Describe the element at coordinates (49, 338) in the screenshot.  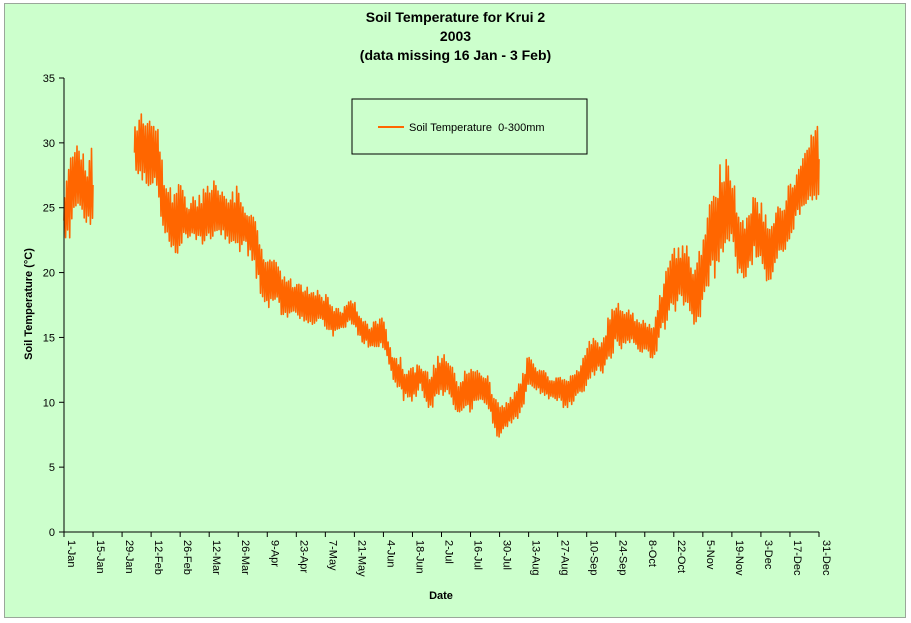
I see `y-tick-label: 15` at that location.